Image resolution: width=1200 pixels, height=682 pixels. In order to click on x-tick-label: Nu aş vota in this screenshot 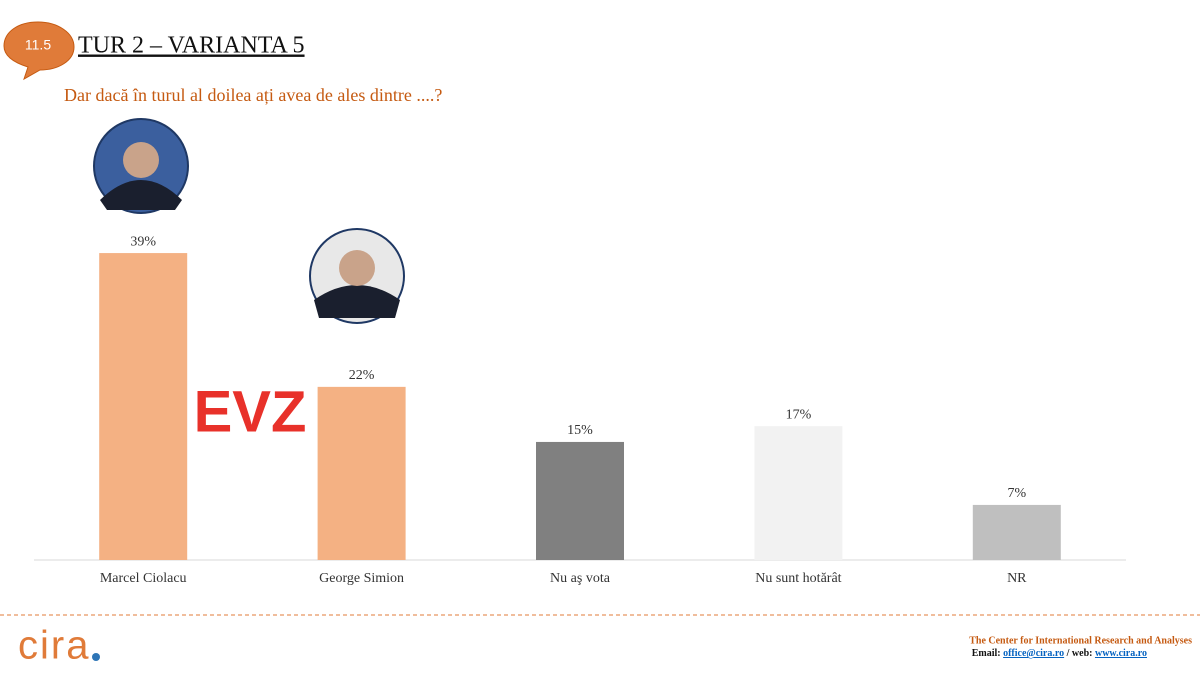, I will do `click(580, 578)`.